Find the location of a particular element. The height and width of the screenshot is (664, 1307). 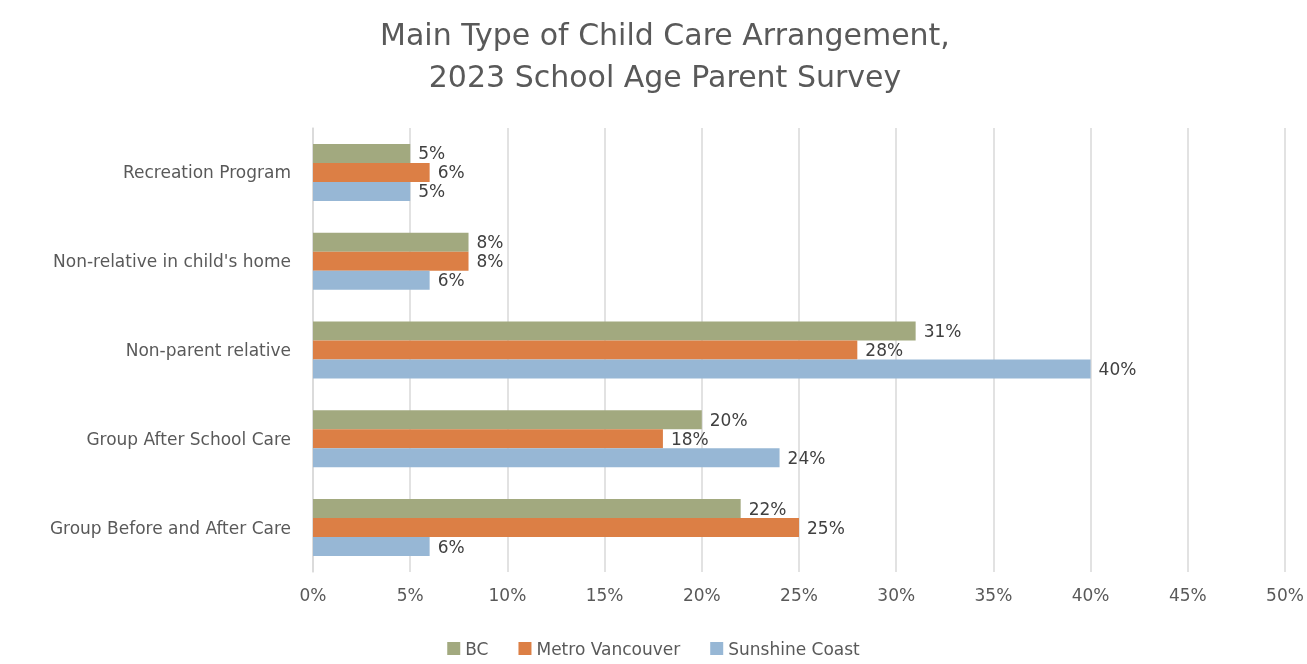

y-tick-label: Group After School Care is located at coordinates (188, 438).